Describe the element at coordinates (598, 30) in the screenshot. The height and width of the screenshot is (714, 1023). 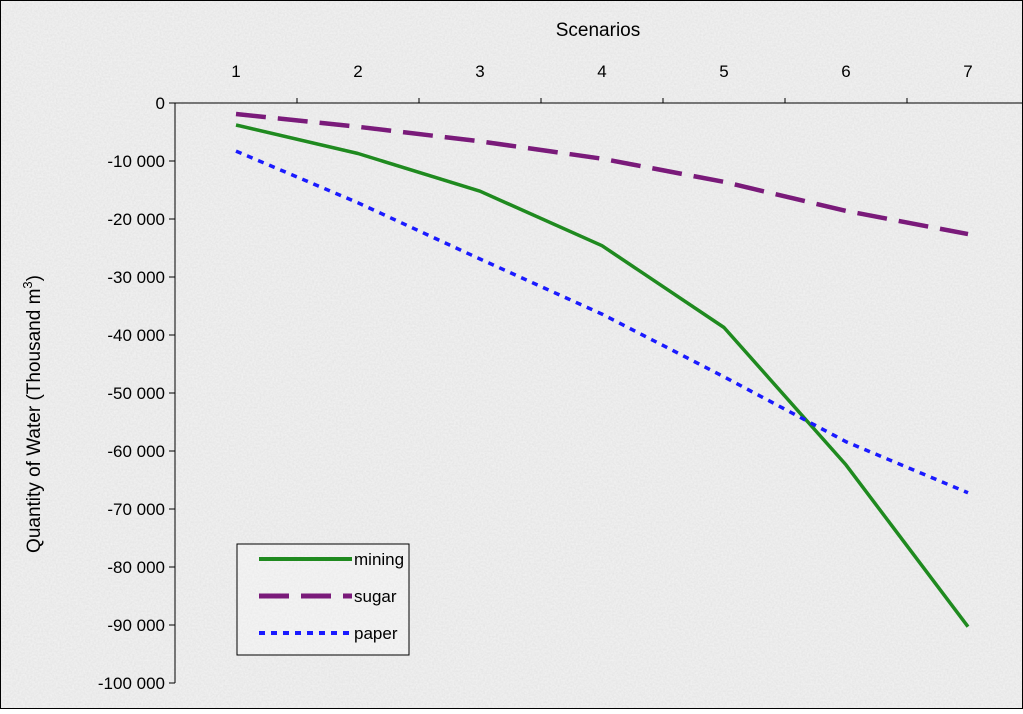
I see `x-axis-title: Scenarios` at that location.